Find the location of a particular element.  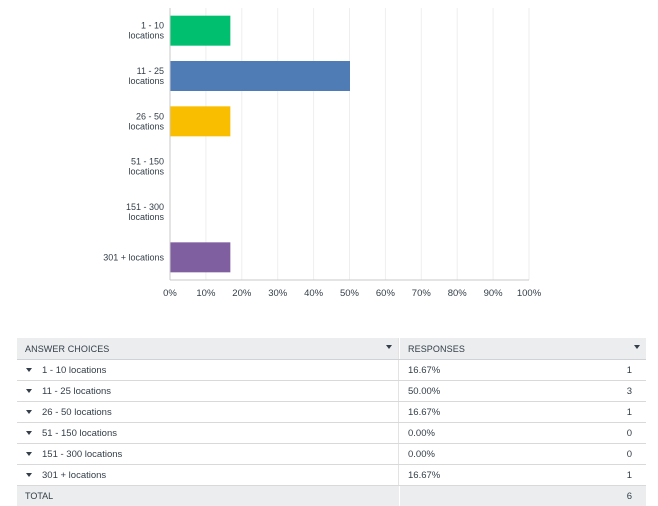

category-label: 51 - 150 is located at coordinates (147, 162).